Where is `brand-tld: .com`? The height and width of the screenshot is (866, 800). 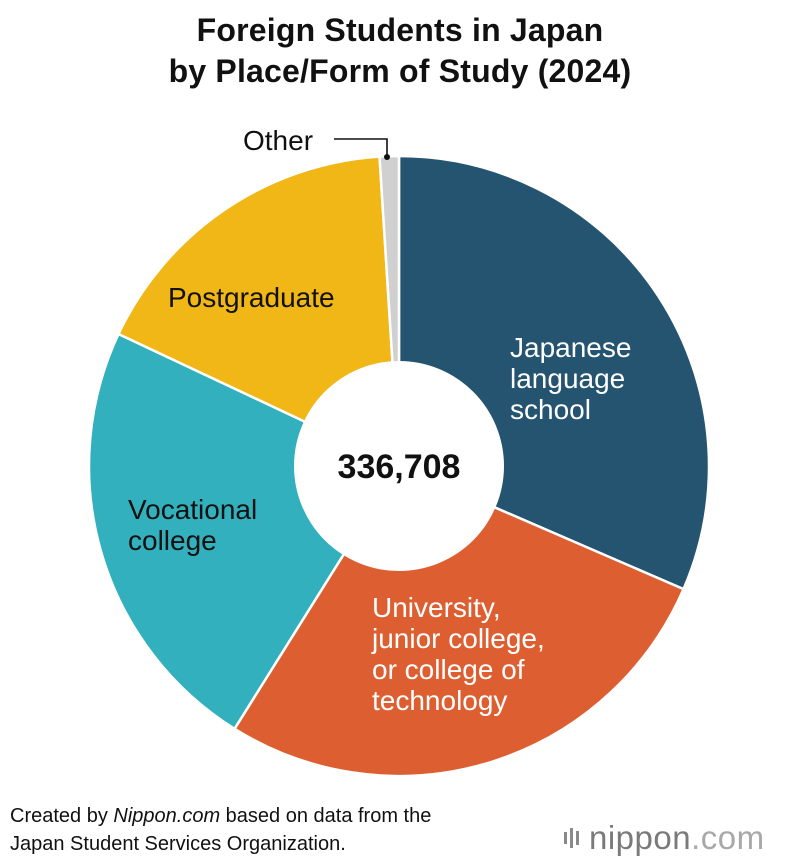
brand-tld: .com is located at coordinates (728, 837).